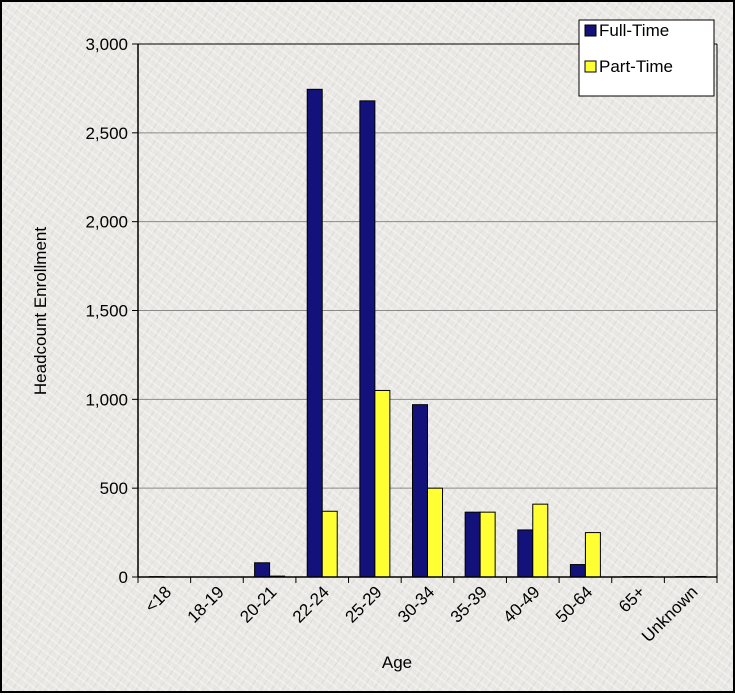 Image resolution: width=735 pixels, height=695 pixels. What do you see at coordinates (636, 66) in the screenshot?
I see `legend-label: Part-Time` at bounding box center [636, 66].